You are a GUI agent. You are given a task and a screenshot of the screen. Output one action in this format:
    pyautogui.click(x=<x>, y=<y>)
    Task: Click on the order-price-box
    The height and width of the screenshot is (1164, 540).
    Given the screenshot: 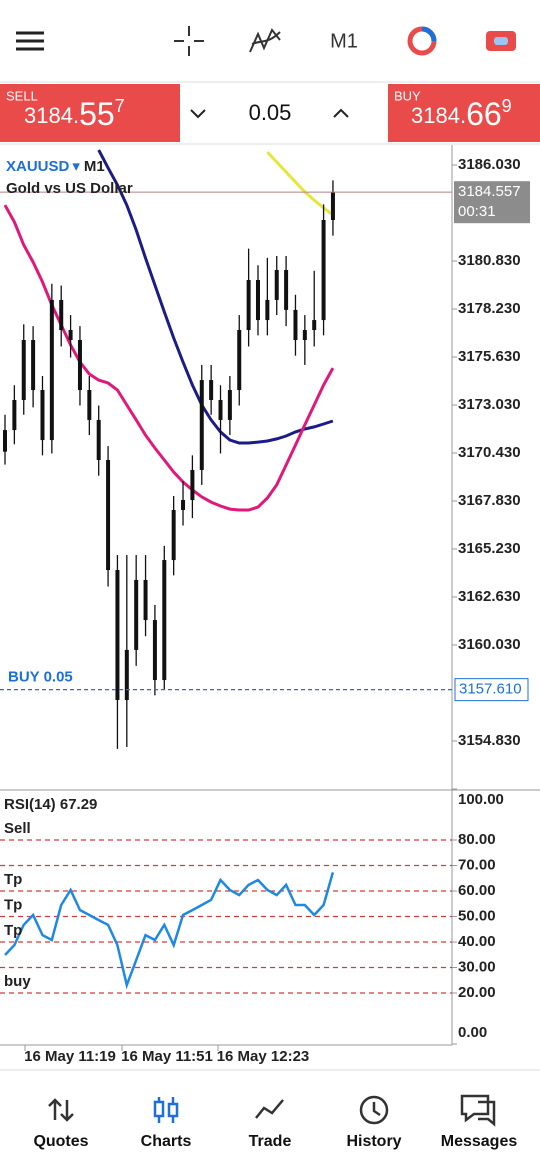 What is the action you would take?
    pyautogui.click(x=491, y=690)
    